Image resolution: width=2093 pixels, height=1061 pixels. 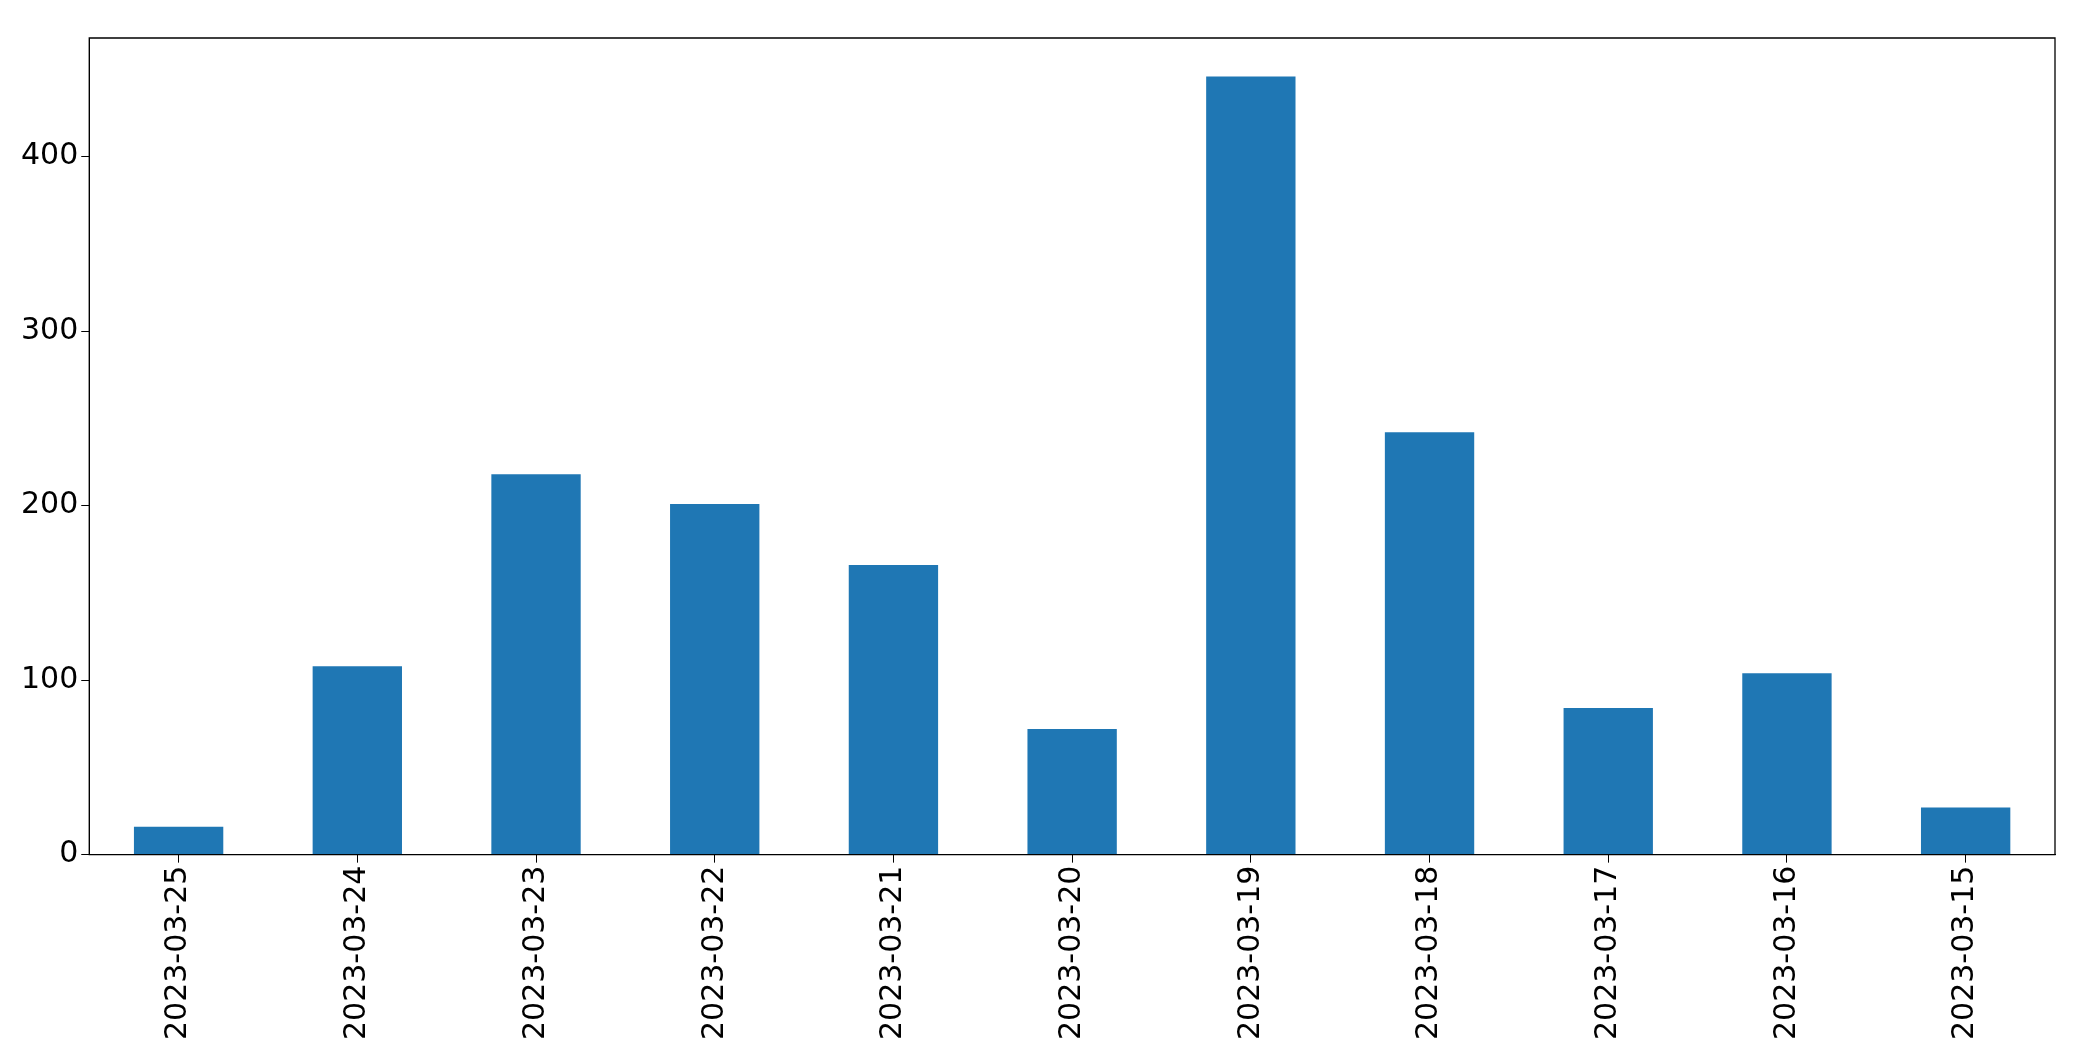 I want to click on x-tick-label: 2023-03-18, so click(x=1427, y=953).